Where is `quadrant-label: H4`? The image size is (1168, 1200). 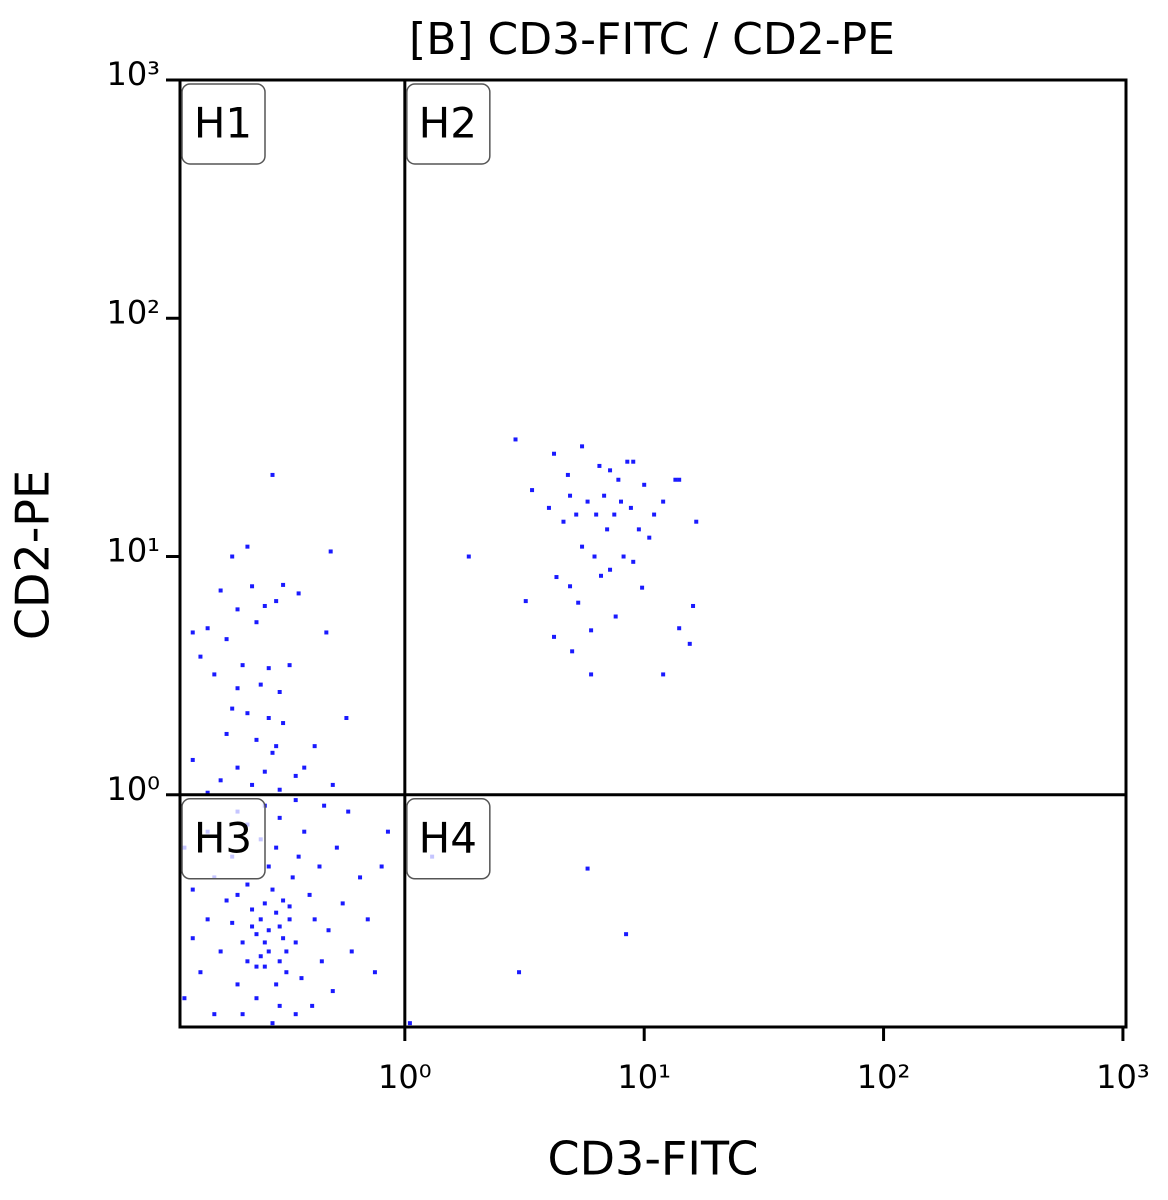 quadrant-label: H4 is located at coordinates (448, 837).